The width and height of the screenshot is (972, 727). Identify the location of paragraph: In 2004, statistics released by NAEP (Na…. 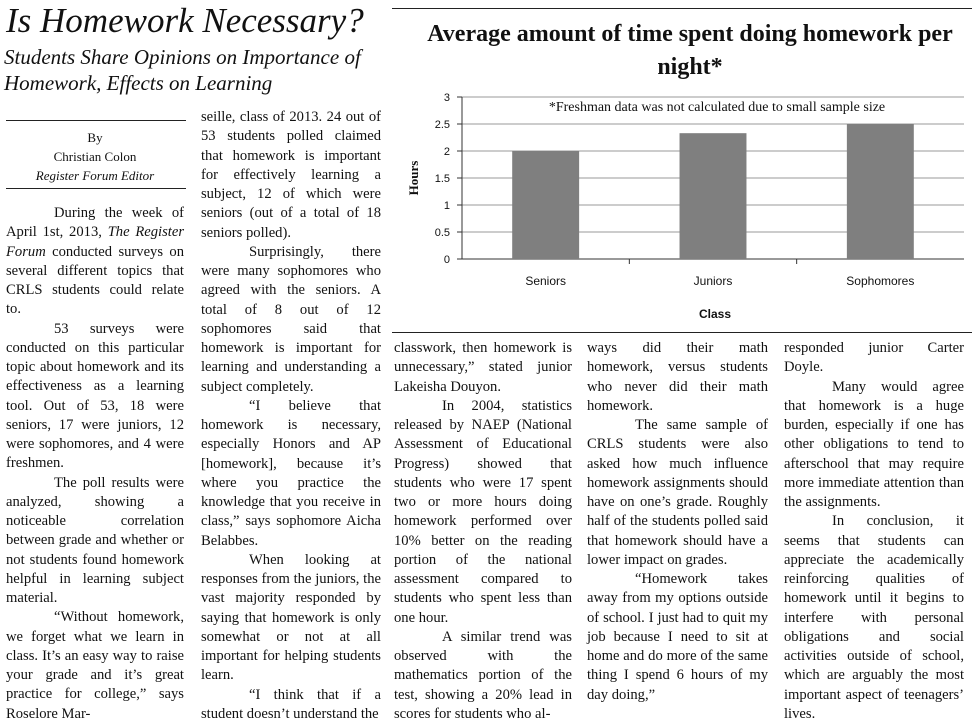
(483, 511).